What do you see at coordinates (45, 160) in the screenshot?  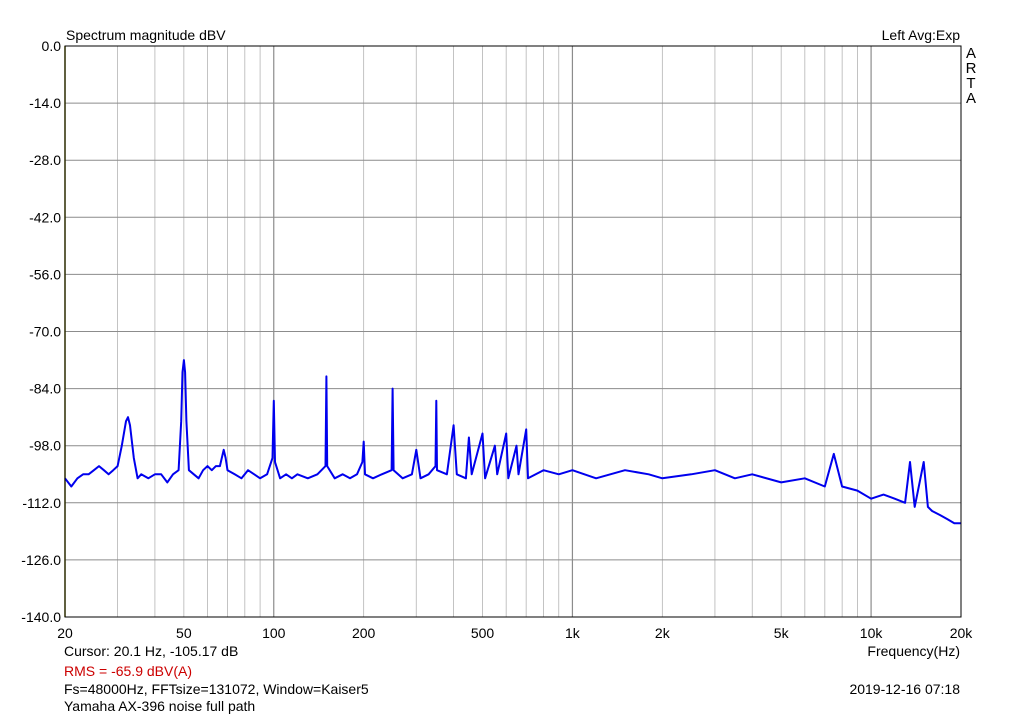 I see `y-tick-label: -28.0` at bounding box center [45, 160].